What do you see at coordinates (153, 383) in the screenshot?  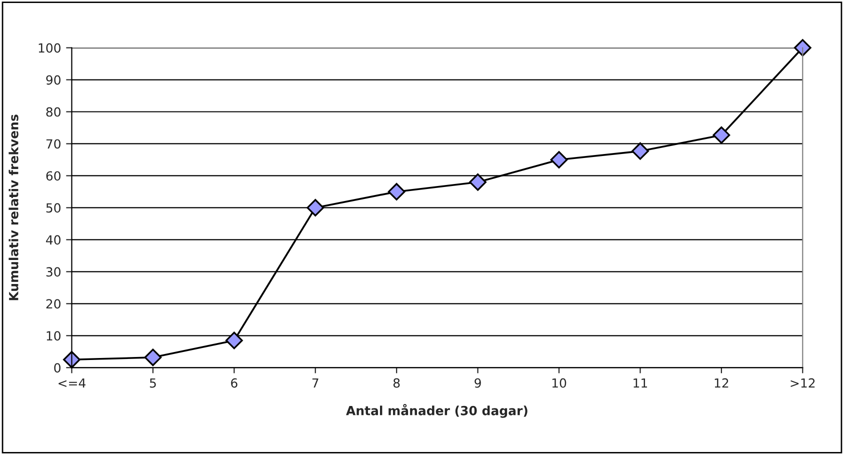 I see `x-tick-label: 5` at bounding box center [153, 383].